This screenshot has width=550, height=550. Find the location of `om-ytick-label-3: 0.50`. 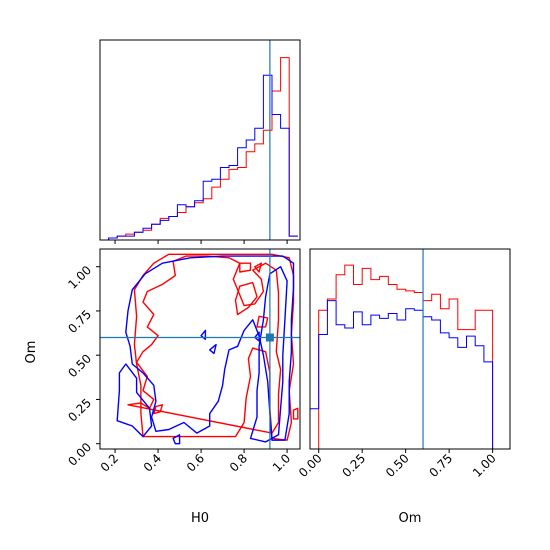

om-ytick-label-3: 0.50 is located at coordinates (79, 365).